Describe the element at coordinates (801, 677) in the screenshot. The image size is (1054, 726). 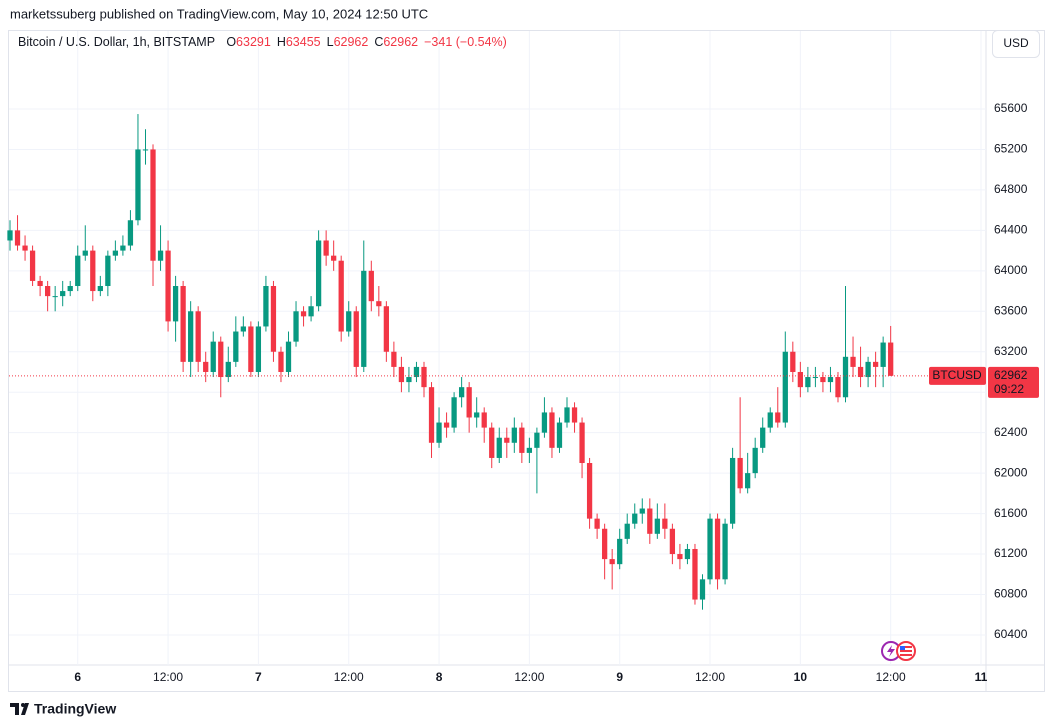
I see `x-tick-label: 10` at that location.